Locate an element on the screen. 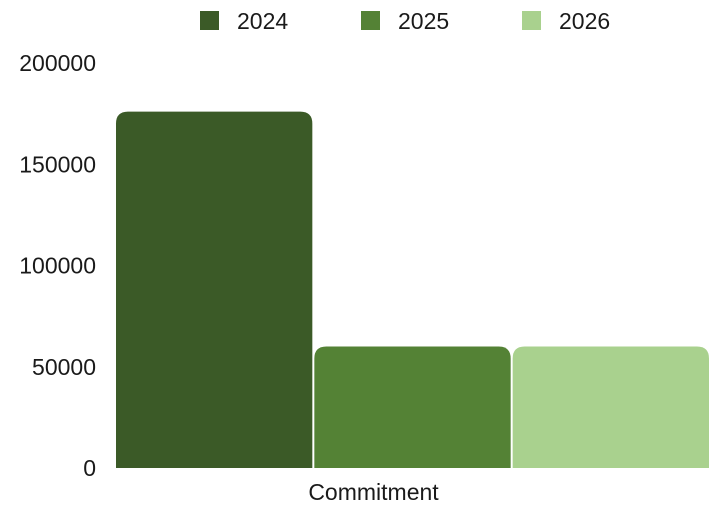 This screenshot has width=713, height=508. y-axis: 0 50000 100000 150000 200000 is located at coordinates (57, 265).